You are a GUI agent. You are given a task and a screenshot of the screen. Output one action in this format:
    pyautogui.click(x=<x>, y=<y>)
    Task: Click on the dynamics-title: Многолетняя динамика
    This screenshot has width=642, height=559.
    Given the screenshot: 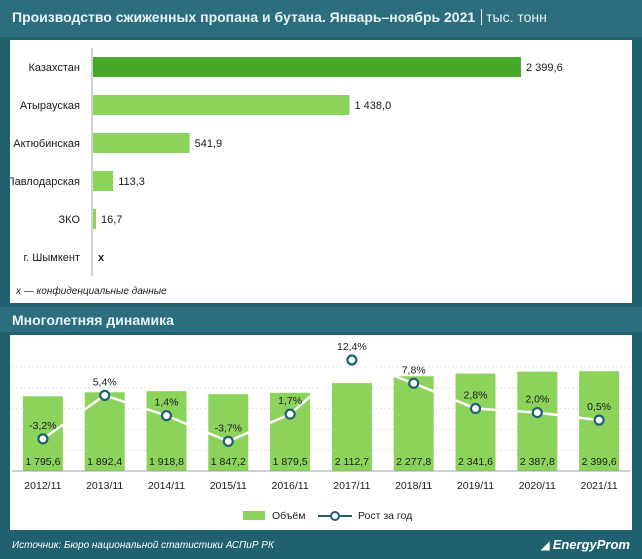 What is the action you would take?
    pyautogui.click(x=93, y=320)
    